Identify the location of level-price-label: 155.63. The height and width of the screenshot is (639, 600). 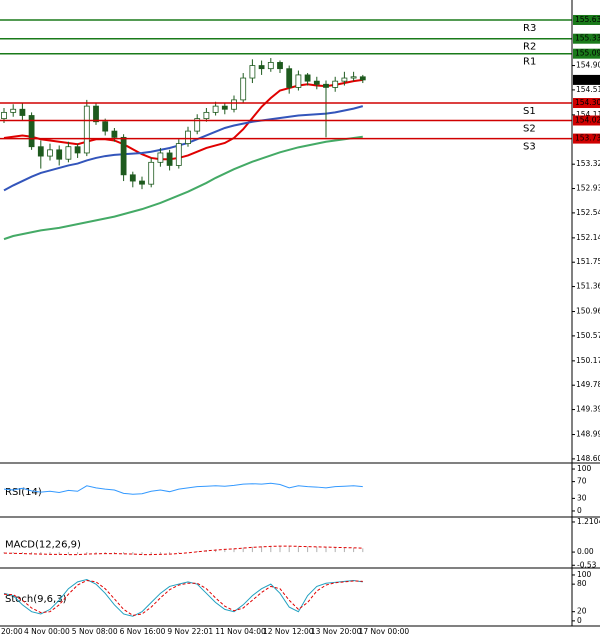
(587, 19).